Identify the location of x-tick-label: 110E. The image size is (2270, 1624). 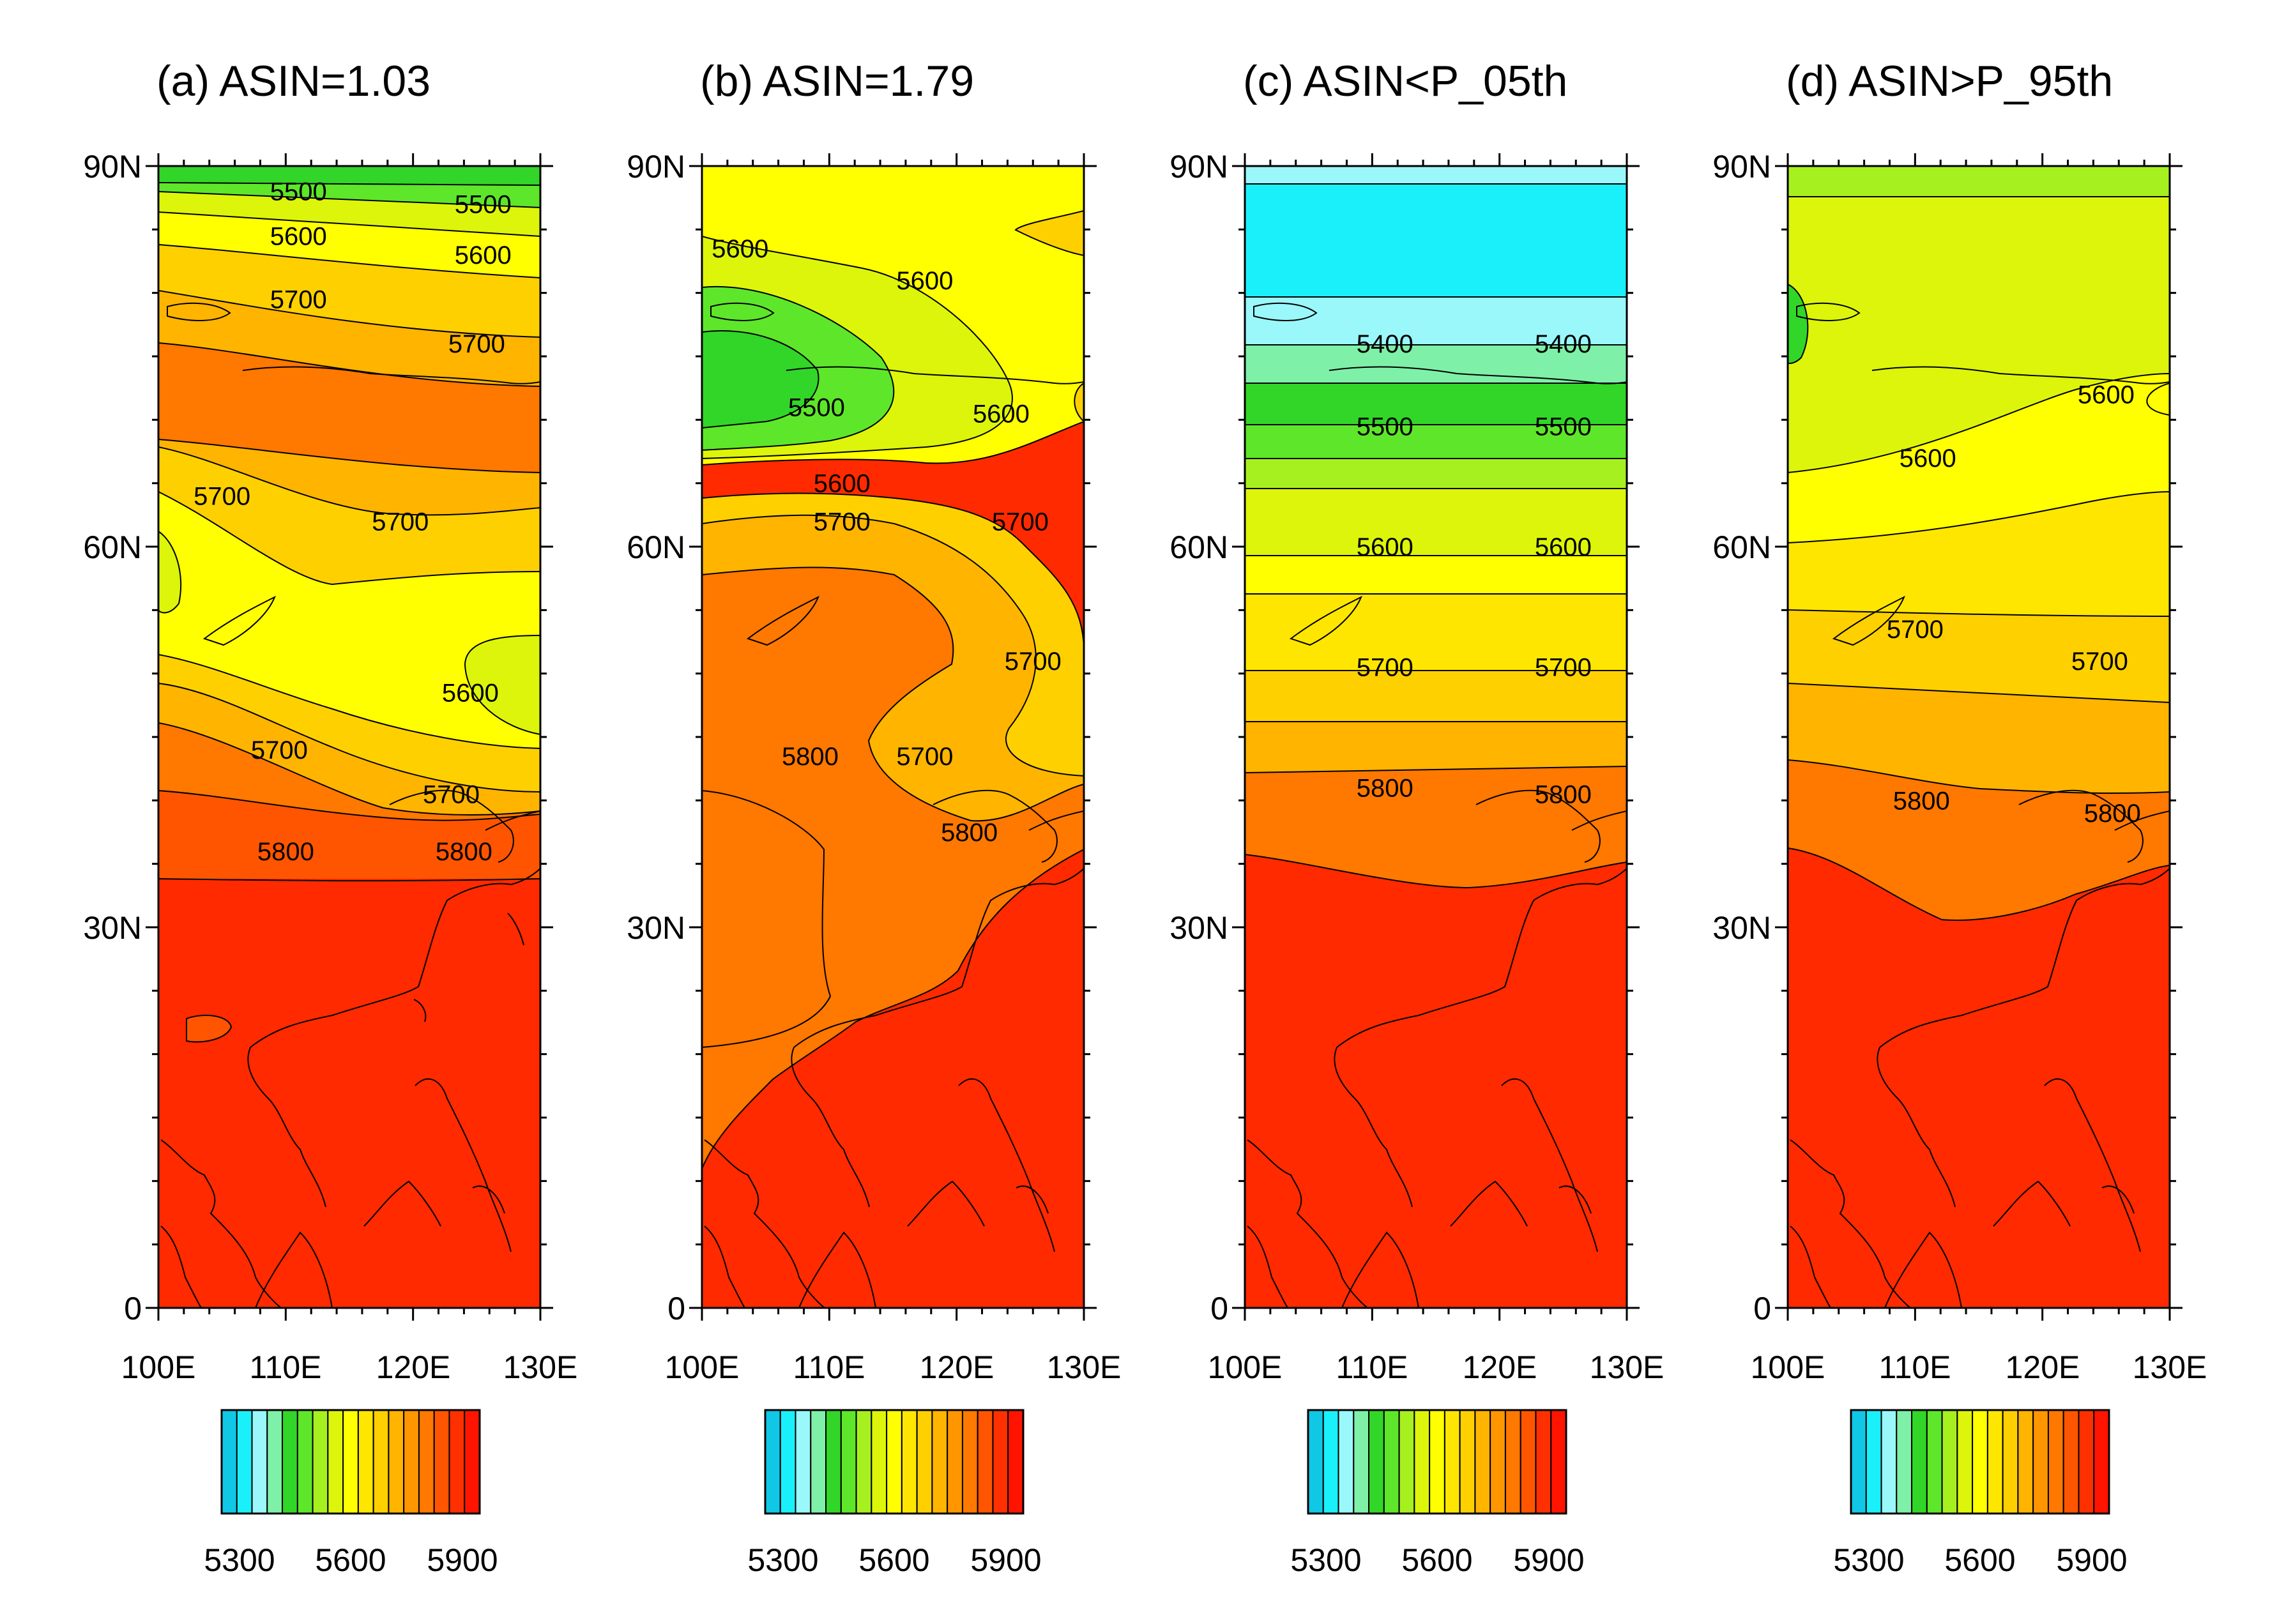
(1372, 1367).